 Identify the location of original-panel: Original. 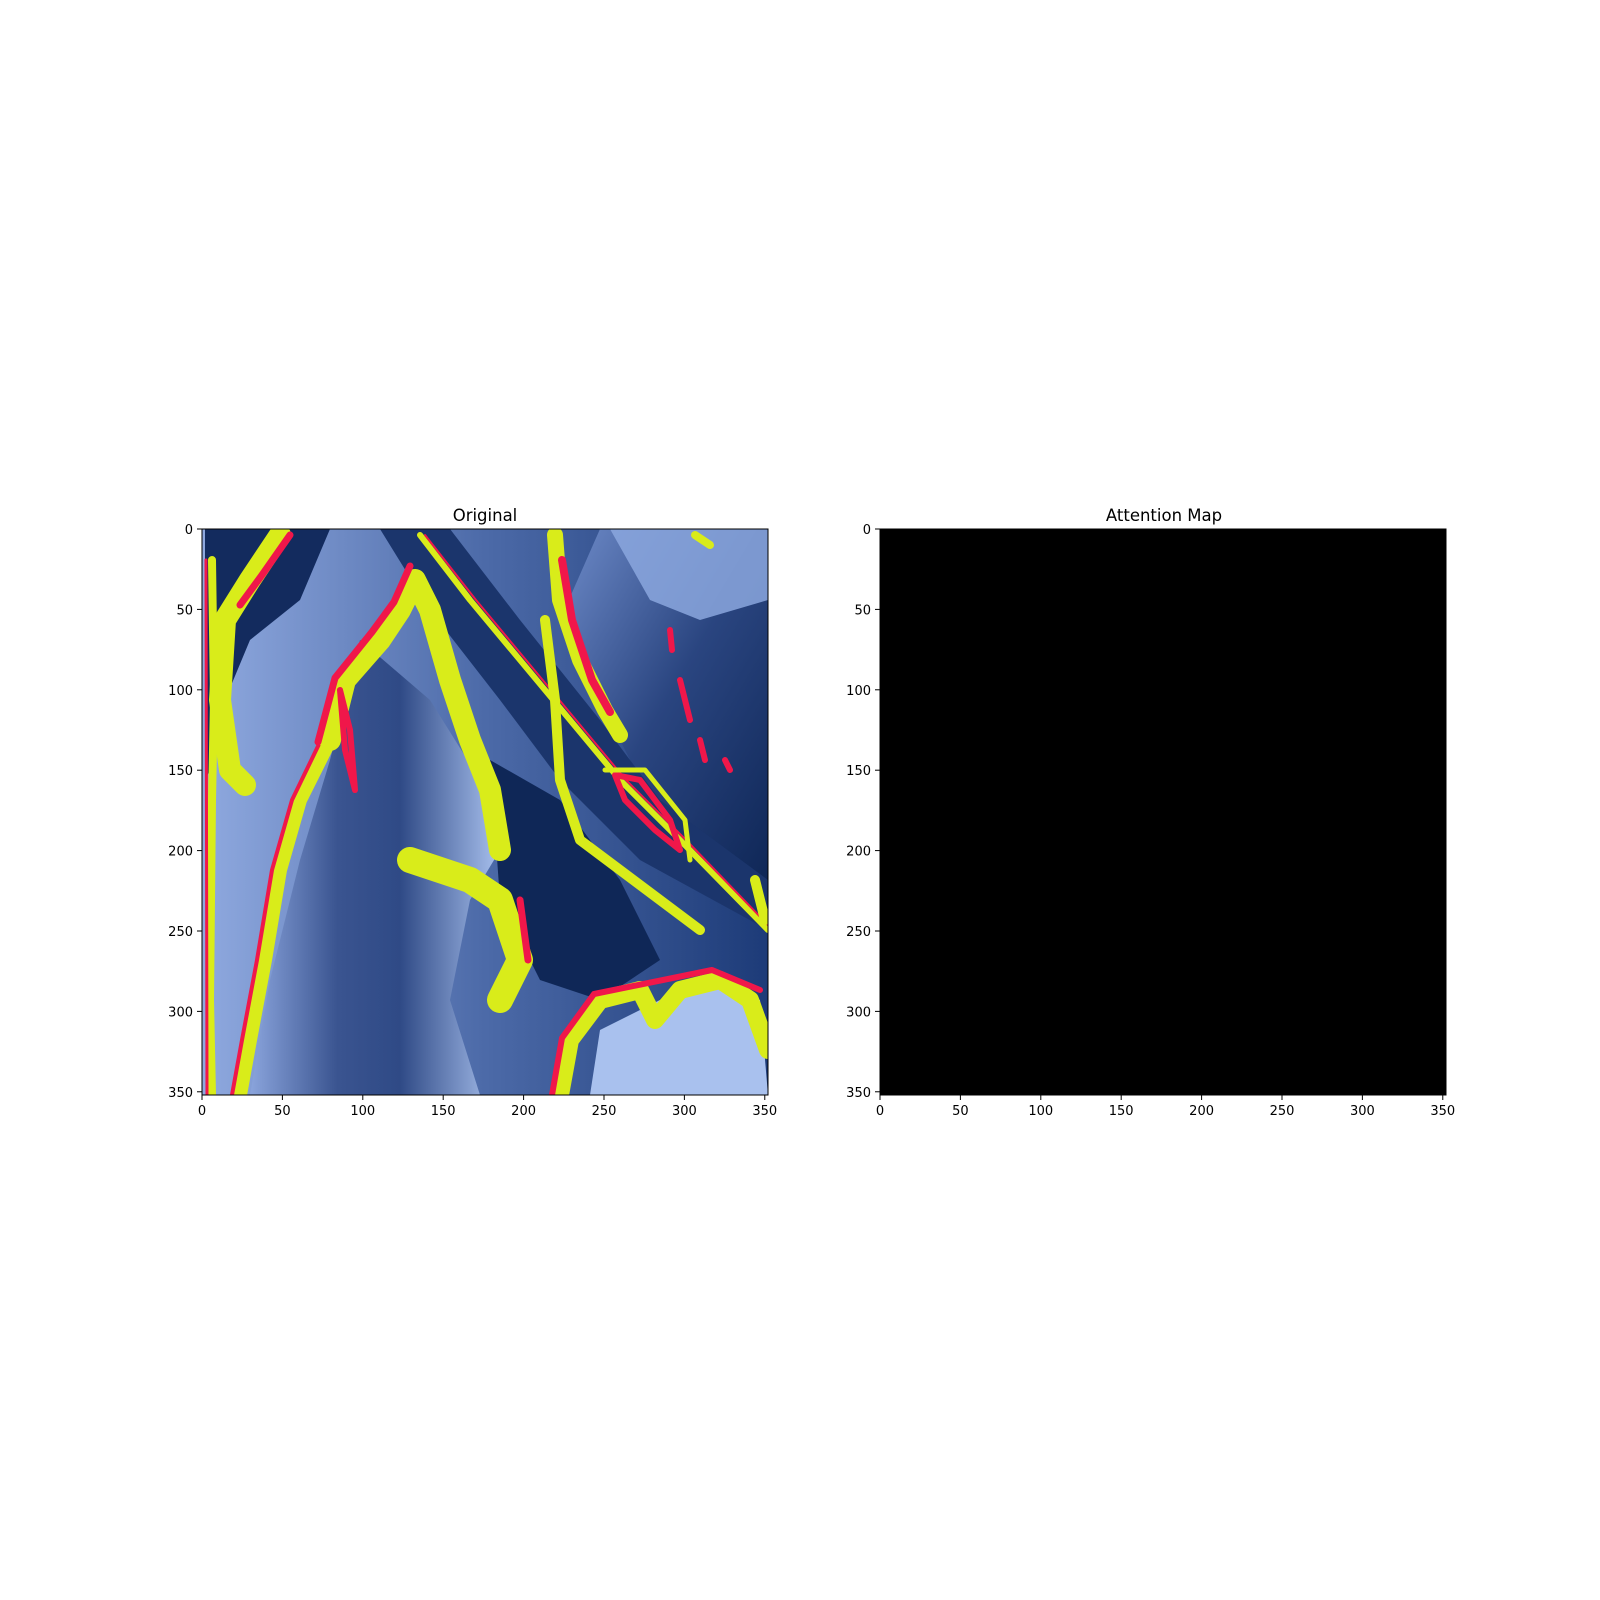
(472, 812).